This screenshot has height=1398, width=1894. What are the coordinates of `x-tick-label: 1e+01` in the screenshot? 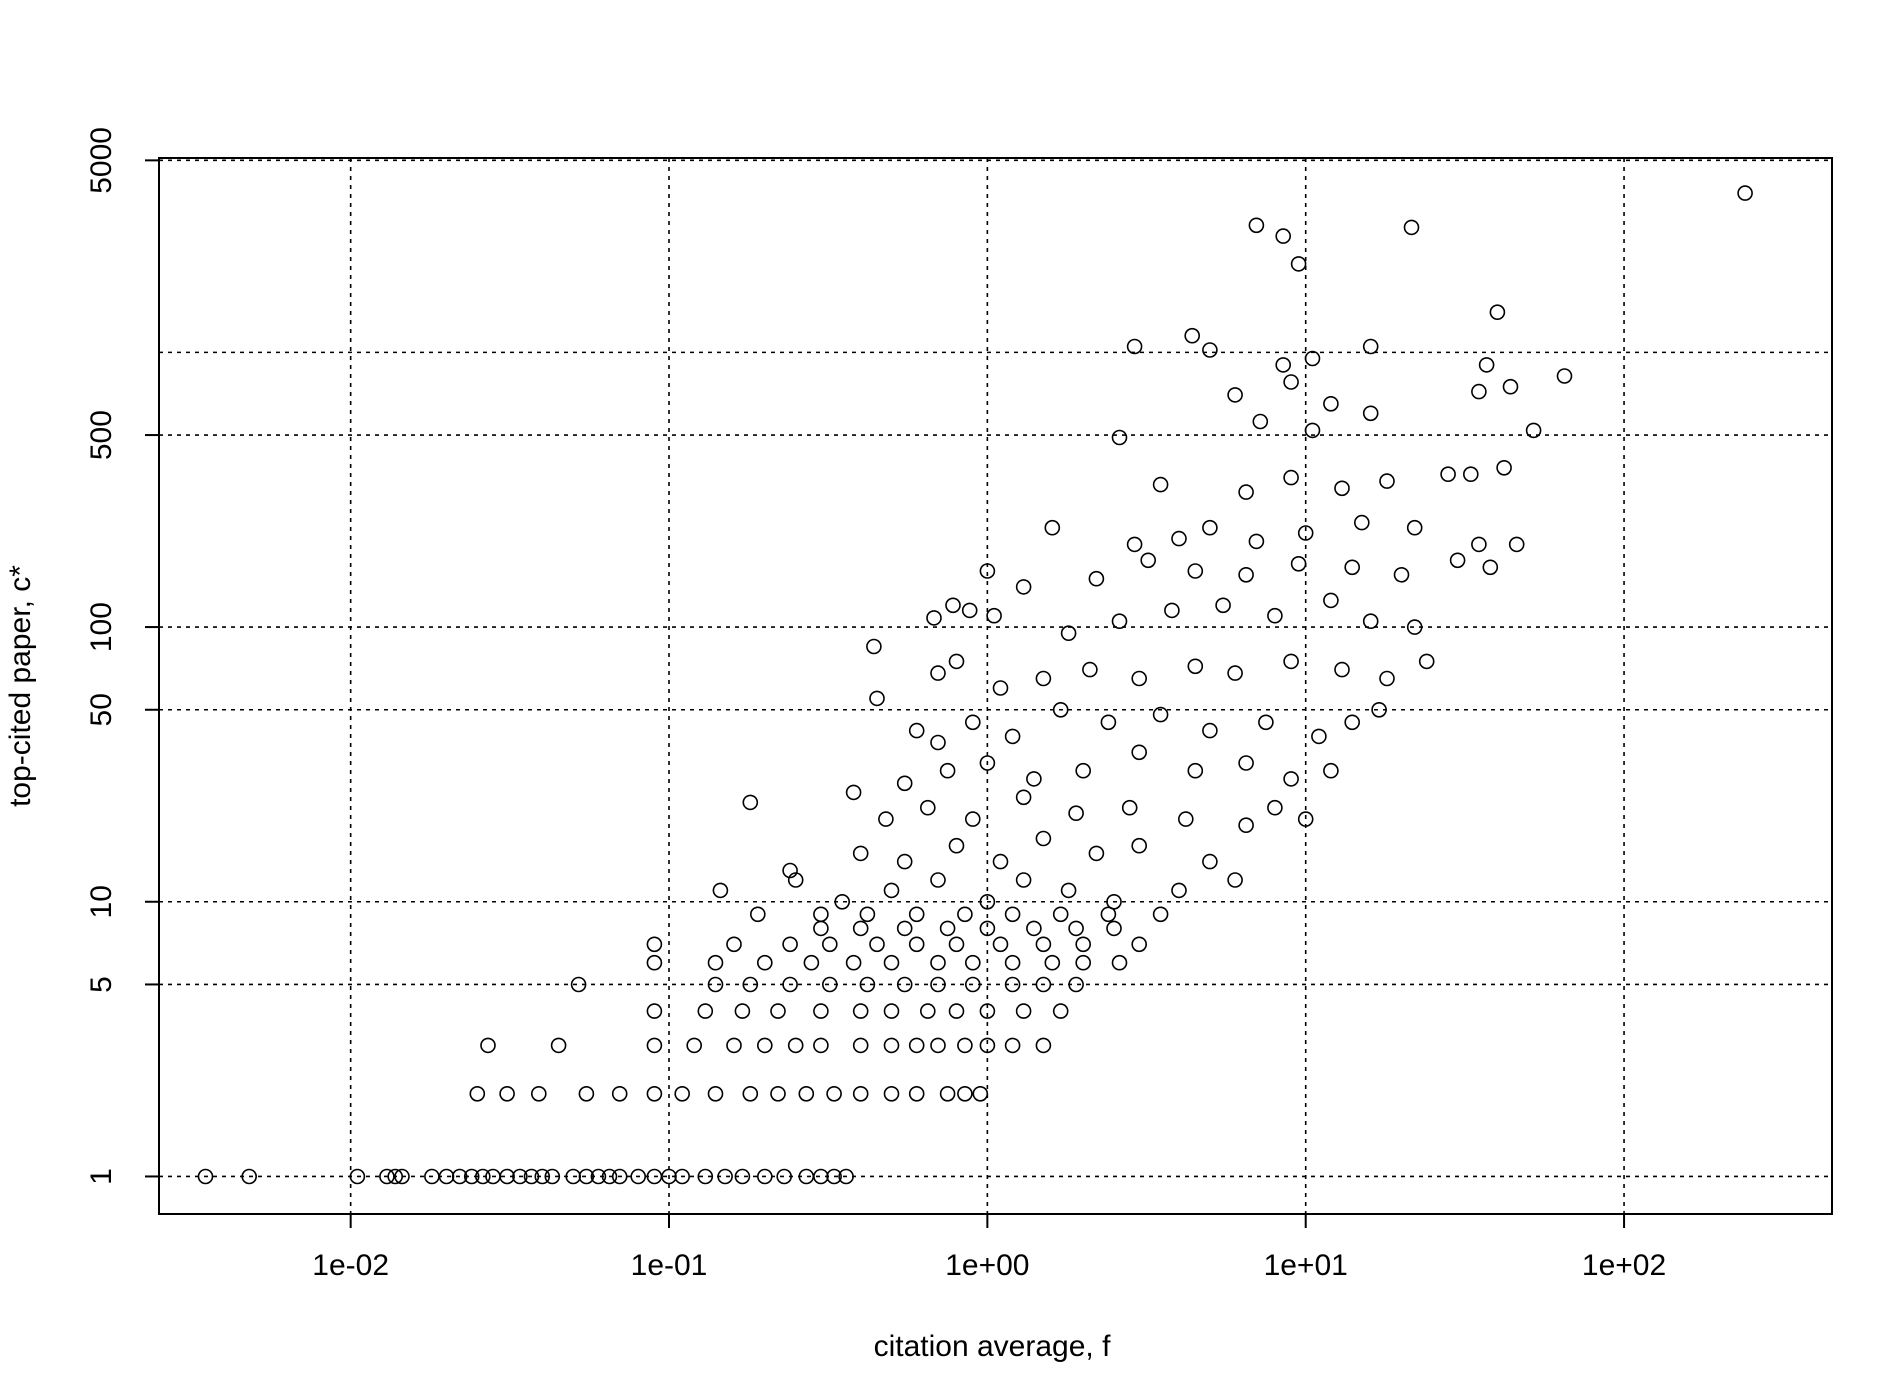 It's located at (1306, 1265).